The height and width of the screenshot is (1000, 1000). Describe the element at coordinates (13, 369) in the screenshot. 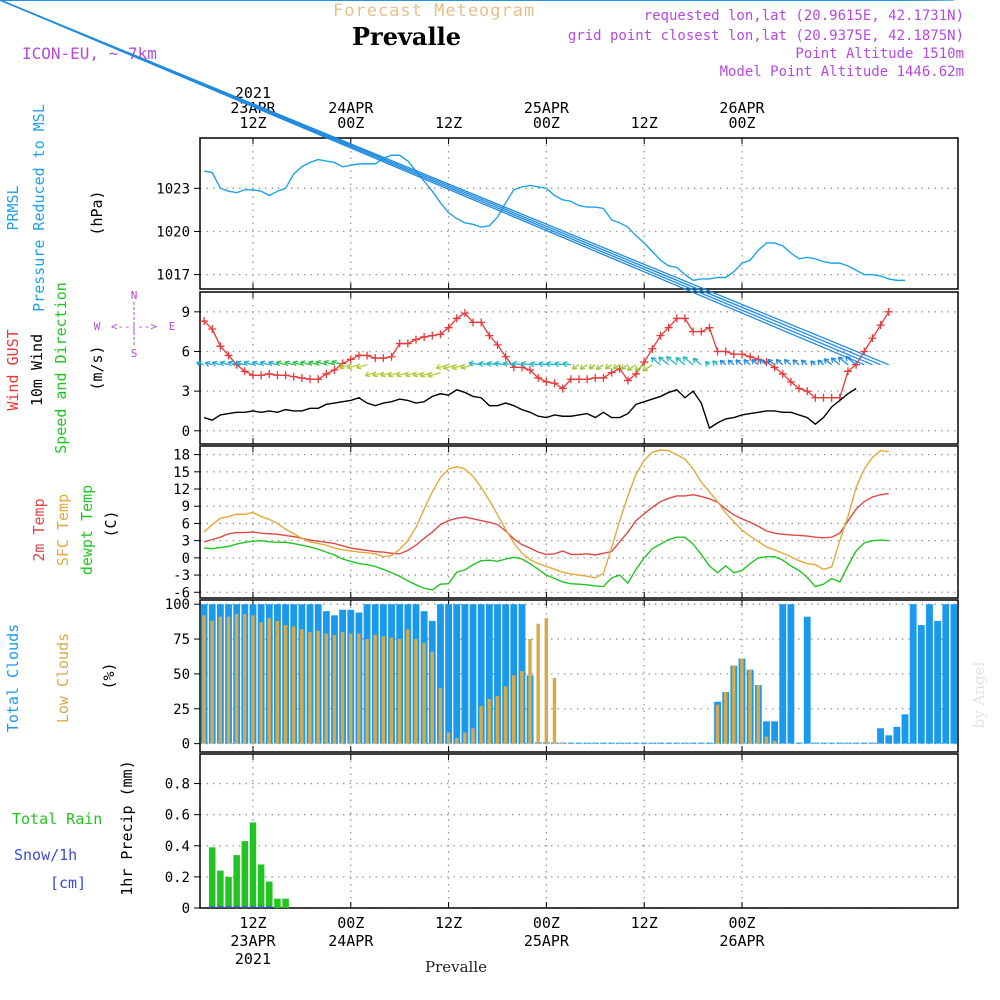

I see `label-wind-gust: Wind GUST` at that location.